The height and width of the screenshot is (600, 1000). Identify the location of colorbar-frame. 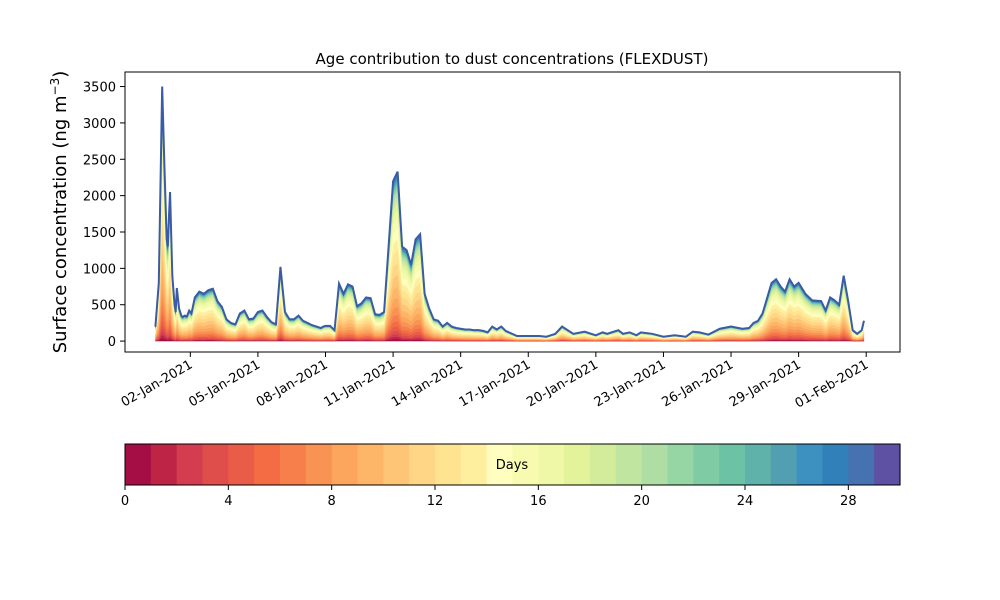
(512, 464).